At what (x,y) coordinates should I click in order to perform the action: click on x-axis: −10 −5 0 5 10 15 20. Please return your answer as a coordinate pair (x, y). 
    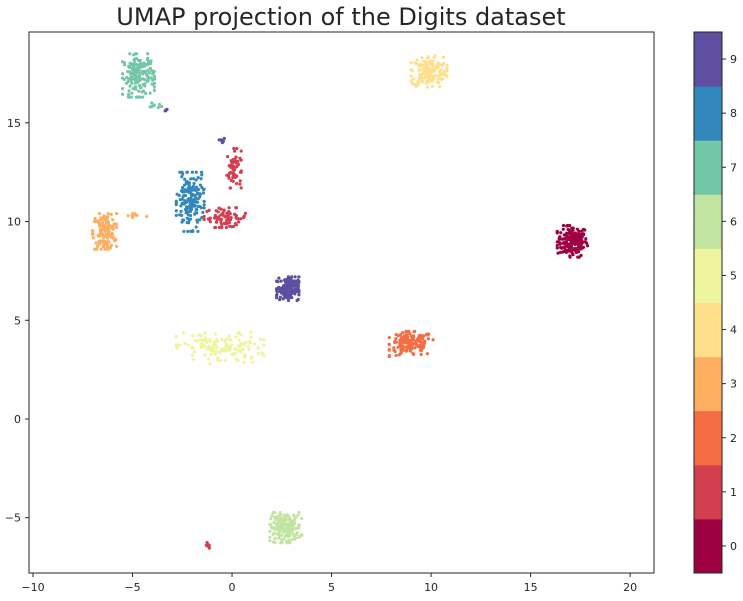
    Looking at the image, I should click on (329, 583).